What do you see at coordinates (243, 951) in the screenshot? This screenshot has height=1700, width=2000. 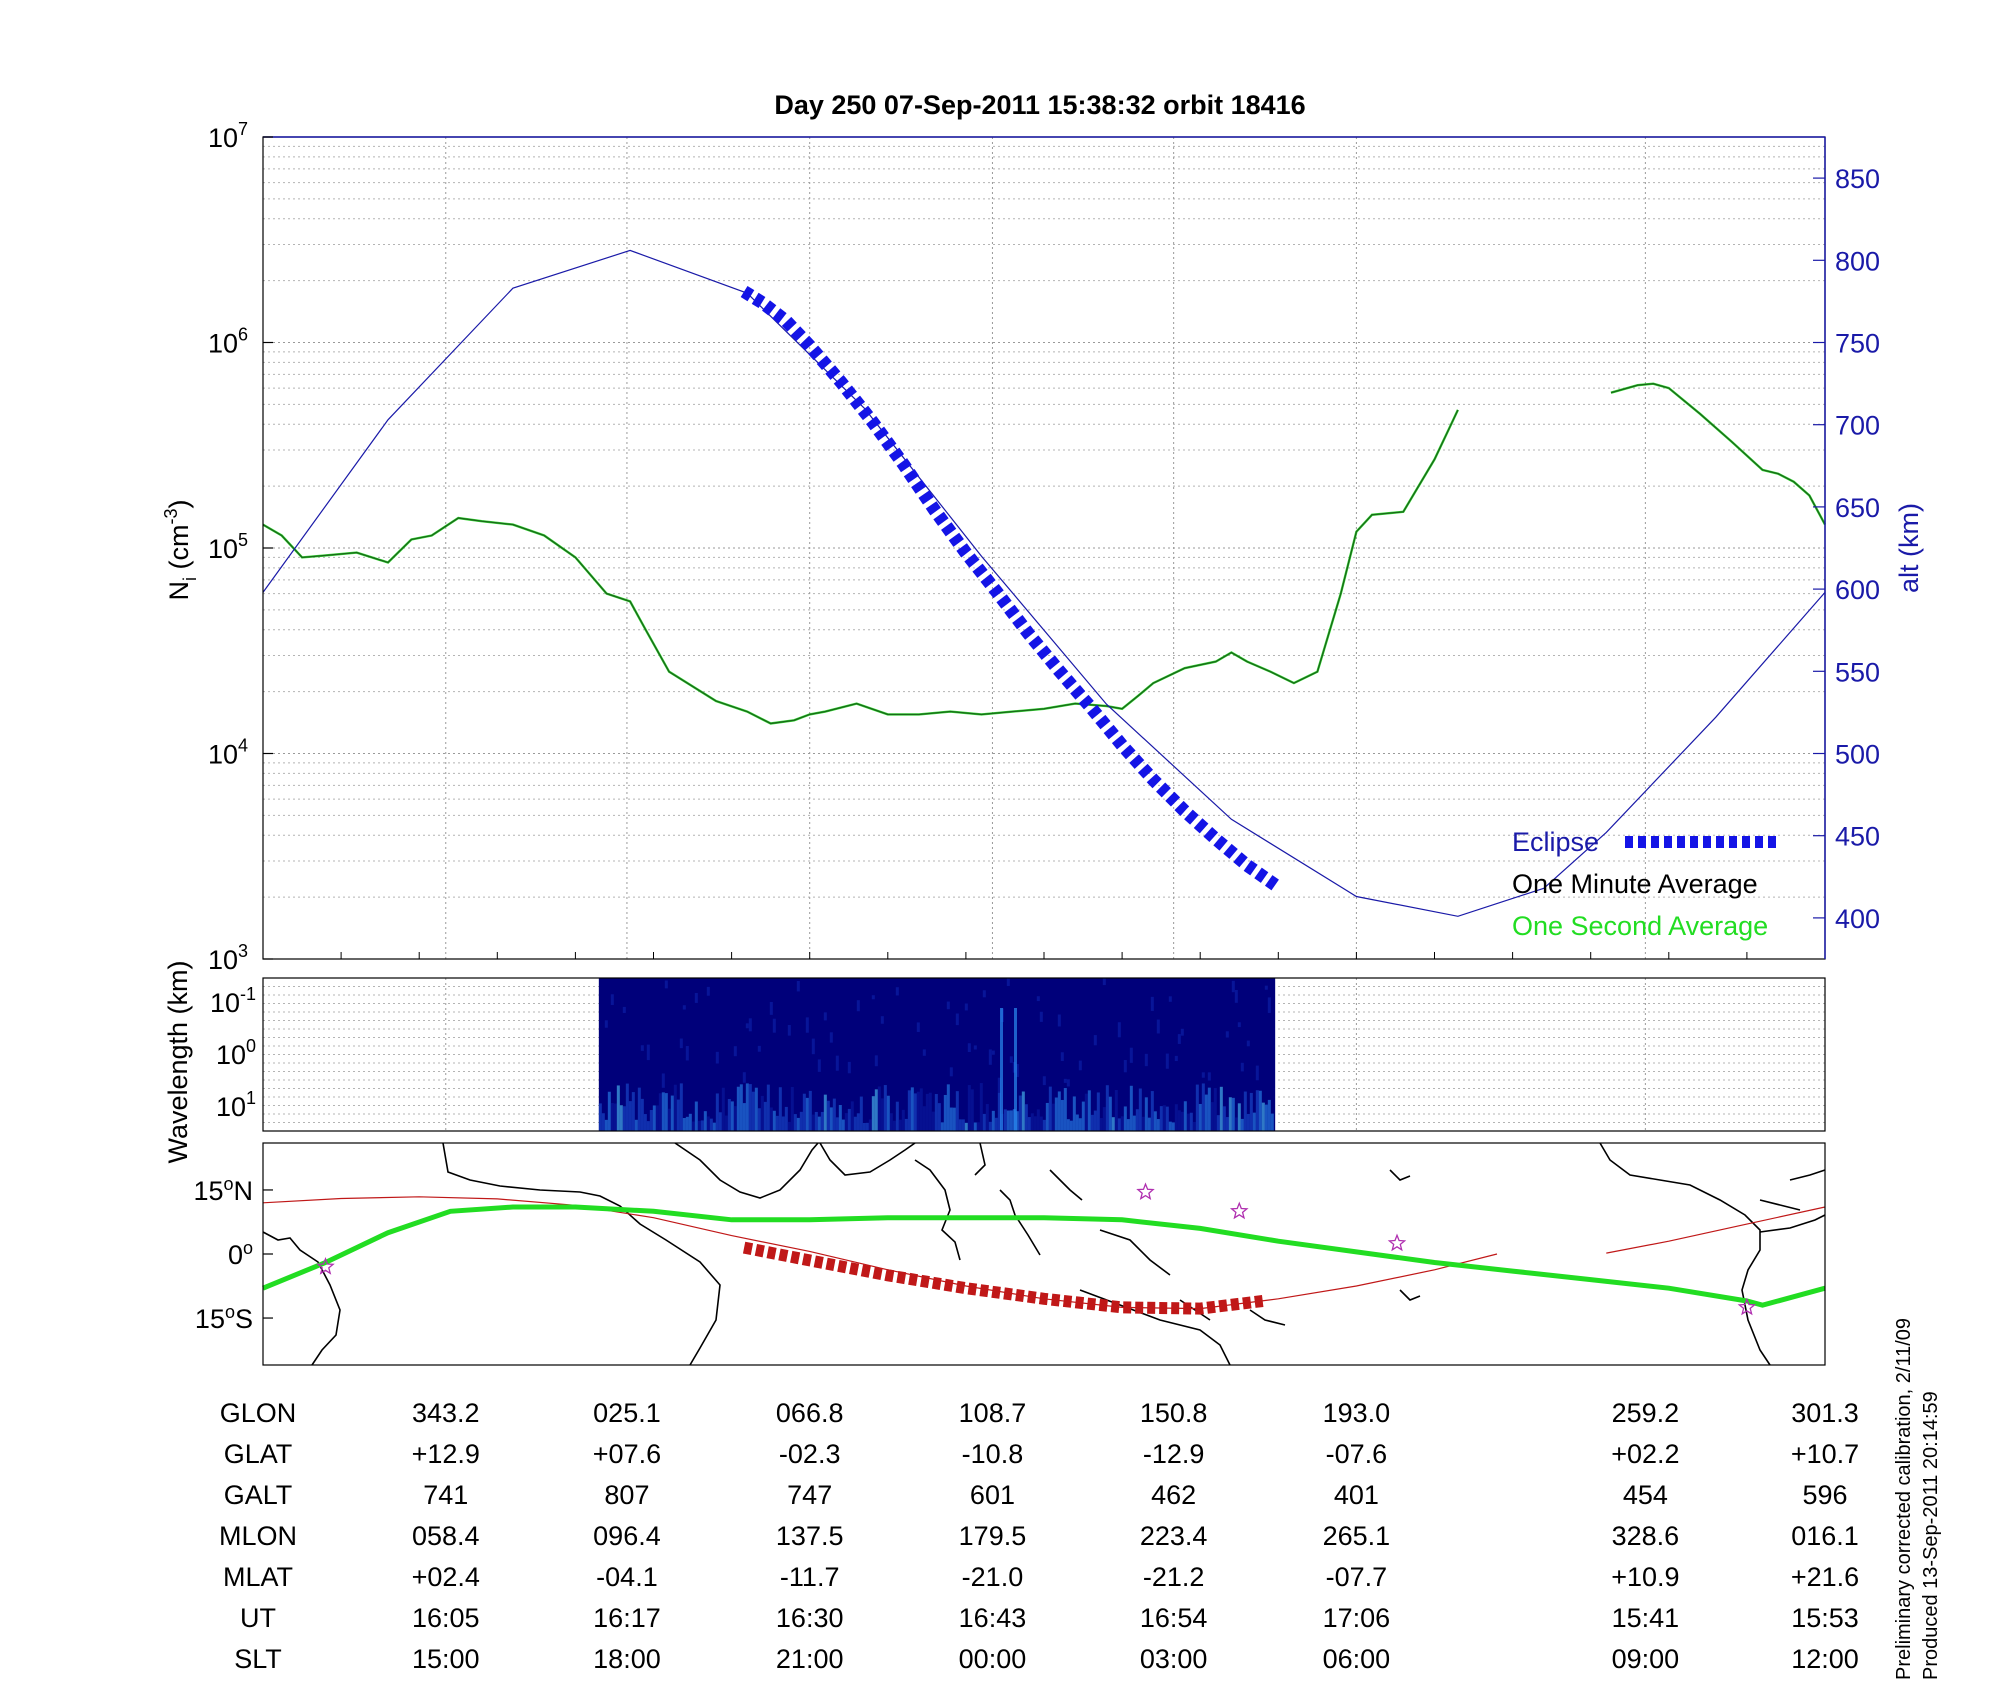 I see `density-tick-exponent: 3` at bounding box center [243, 951].